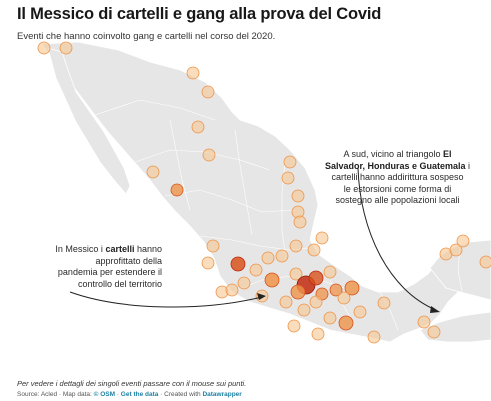  What do you see at coordinates (397, 239) in the screenshot?
I see `right-arrow-line` at bounding box center [397, 239].